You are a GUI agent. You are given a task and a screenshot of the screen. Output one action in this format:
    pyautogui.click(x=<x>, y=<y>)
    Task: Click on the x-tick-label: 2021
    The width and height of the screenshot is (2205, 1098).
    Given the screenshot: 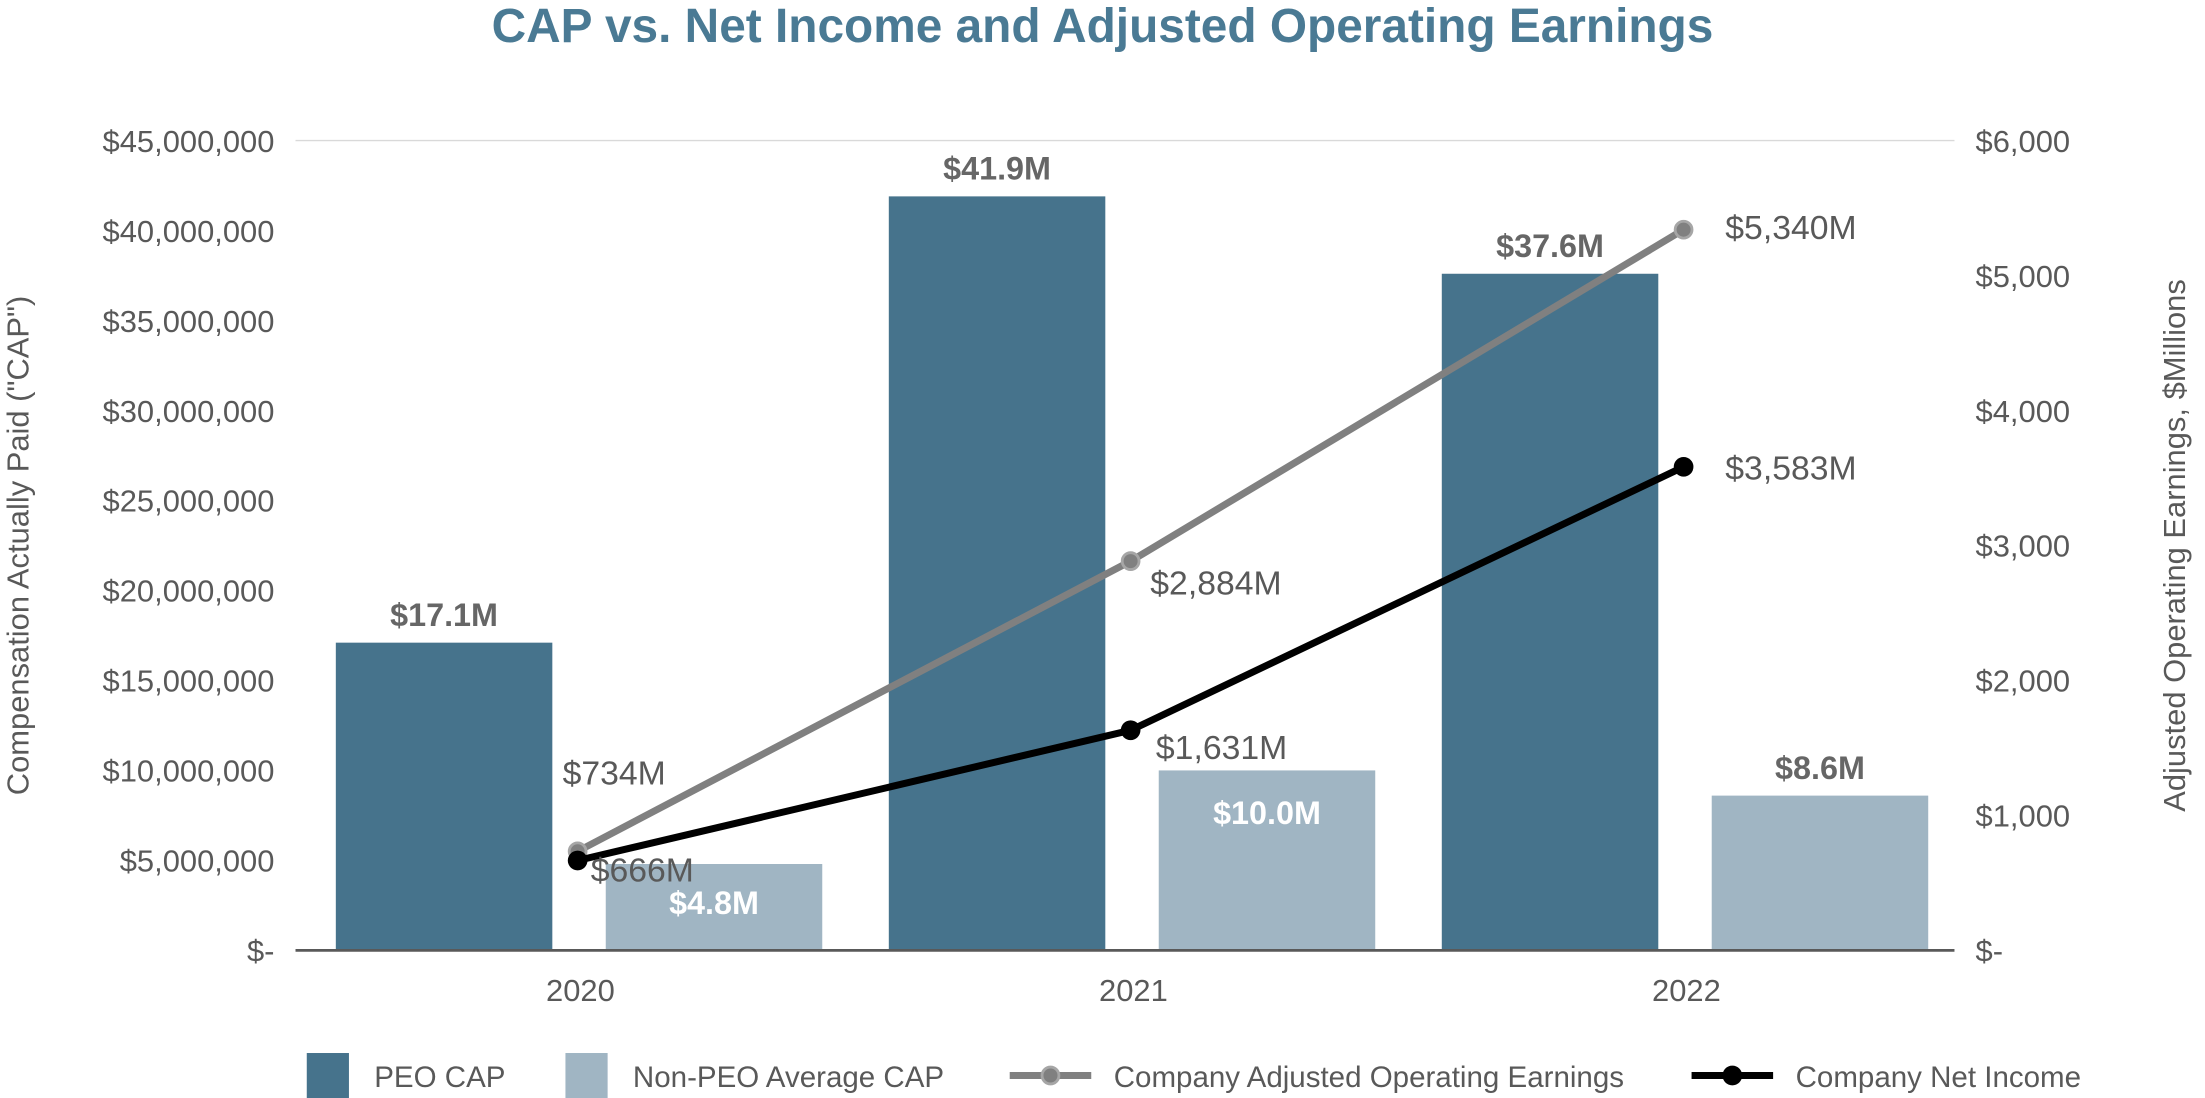 What is the action you would take?
    pyautogui.click(x=1133, y=990)
    